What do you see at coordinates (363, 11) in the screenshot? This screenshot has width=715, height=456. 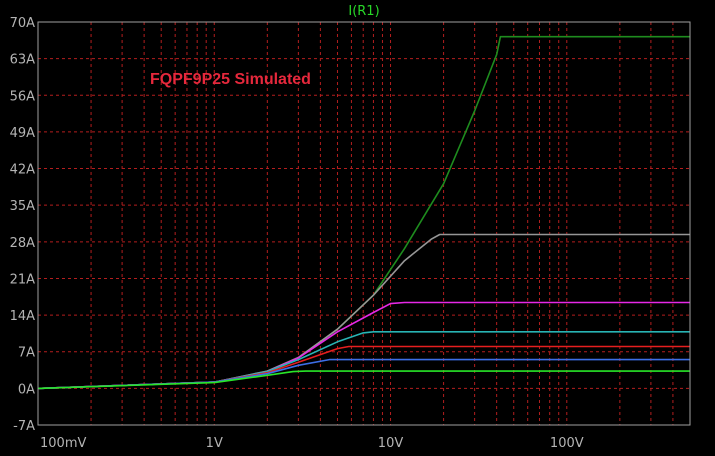 I see `chart-title: I(R1)` at bounding box center [363, 11].